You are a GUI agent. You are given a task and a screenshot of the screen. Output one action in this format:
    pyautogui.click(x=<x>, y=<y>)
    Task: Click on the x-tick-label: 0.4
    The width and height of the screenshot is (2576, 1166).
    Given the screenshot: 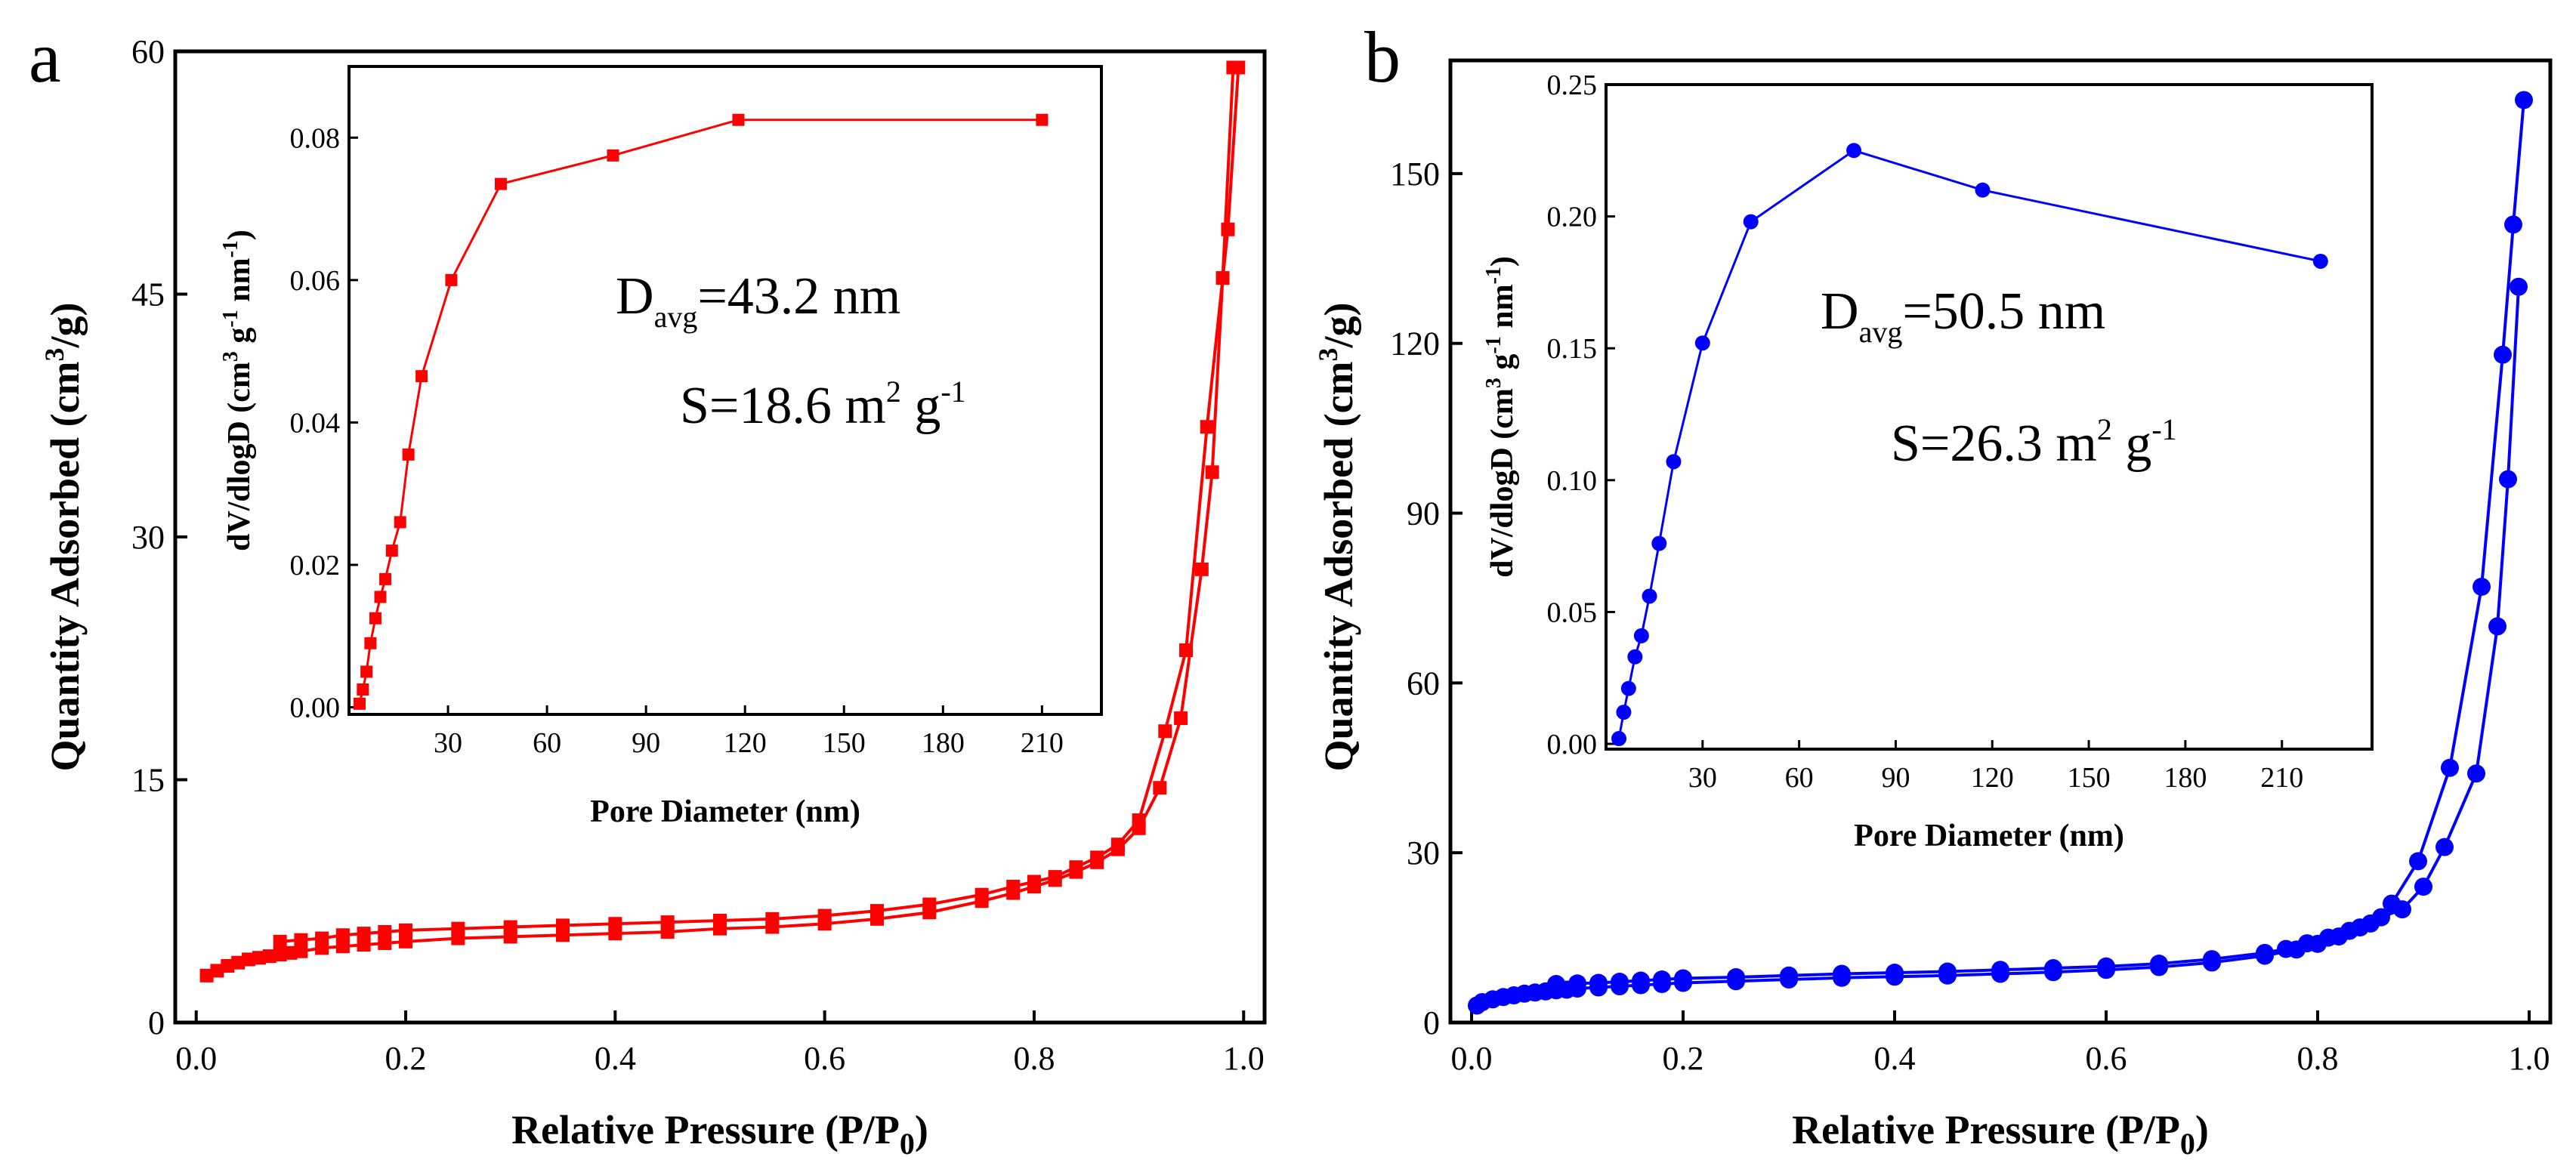 What is the action you would take?
    pyautogui.click(x=1895, y=1058)
    